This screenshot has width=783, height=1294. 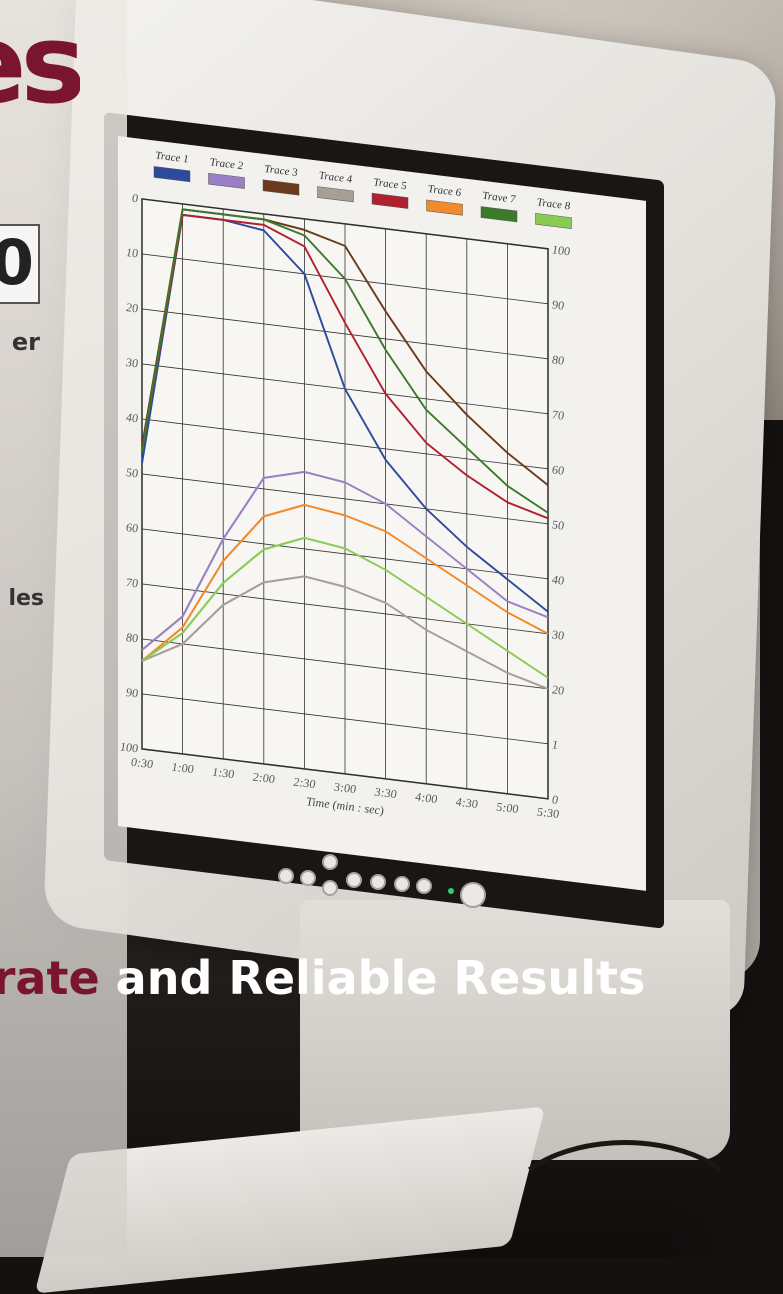 I want to click on right-tick-label: 70, so click(x=558, y=414).